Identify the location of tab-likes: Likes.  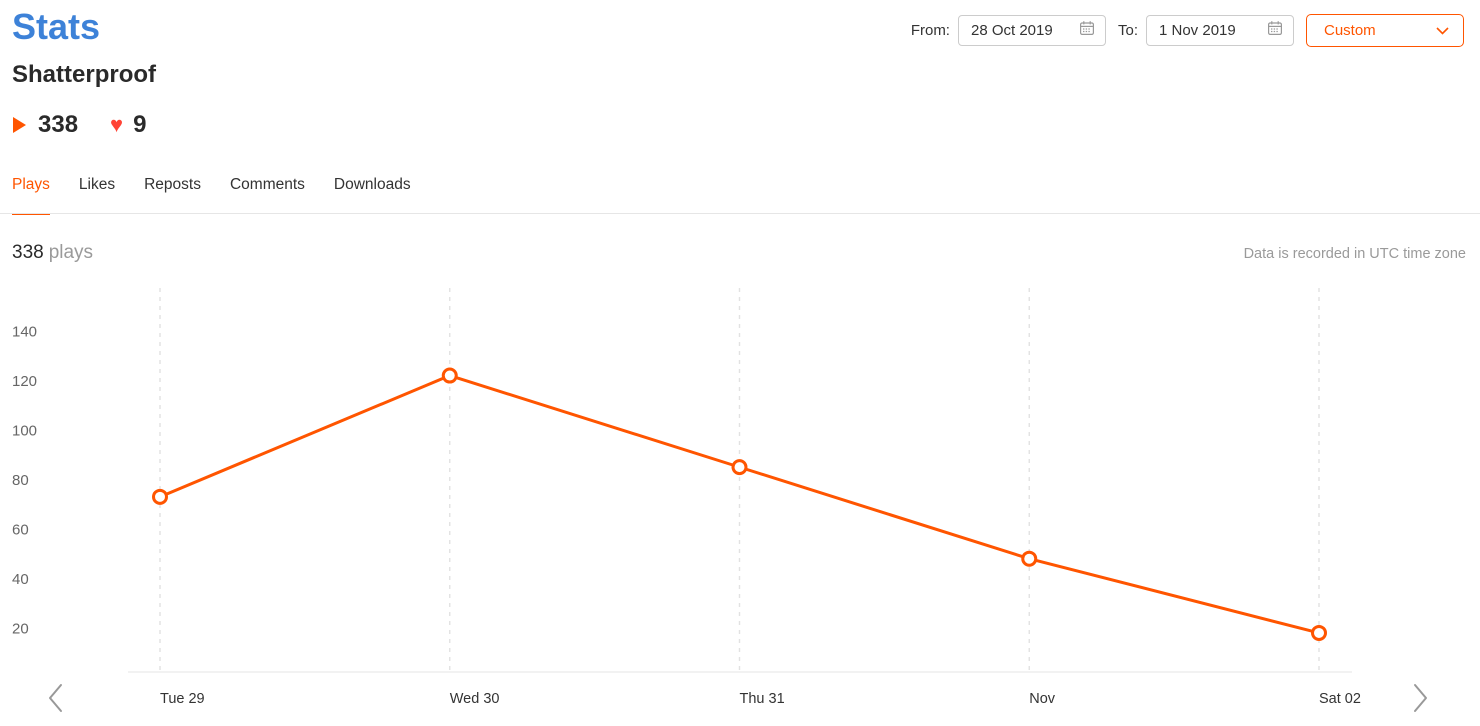
(97, 184).